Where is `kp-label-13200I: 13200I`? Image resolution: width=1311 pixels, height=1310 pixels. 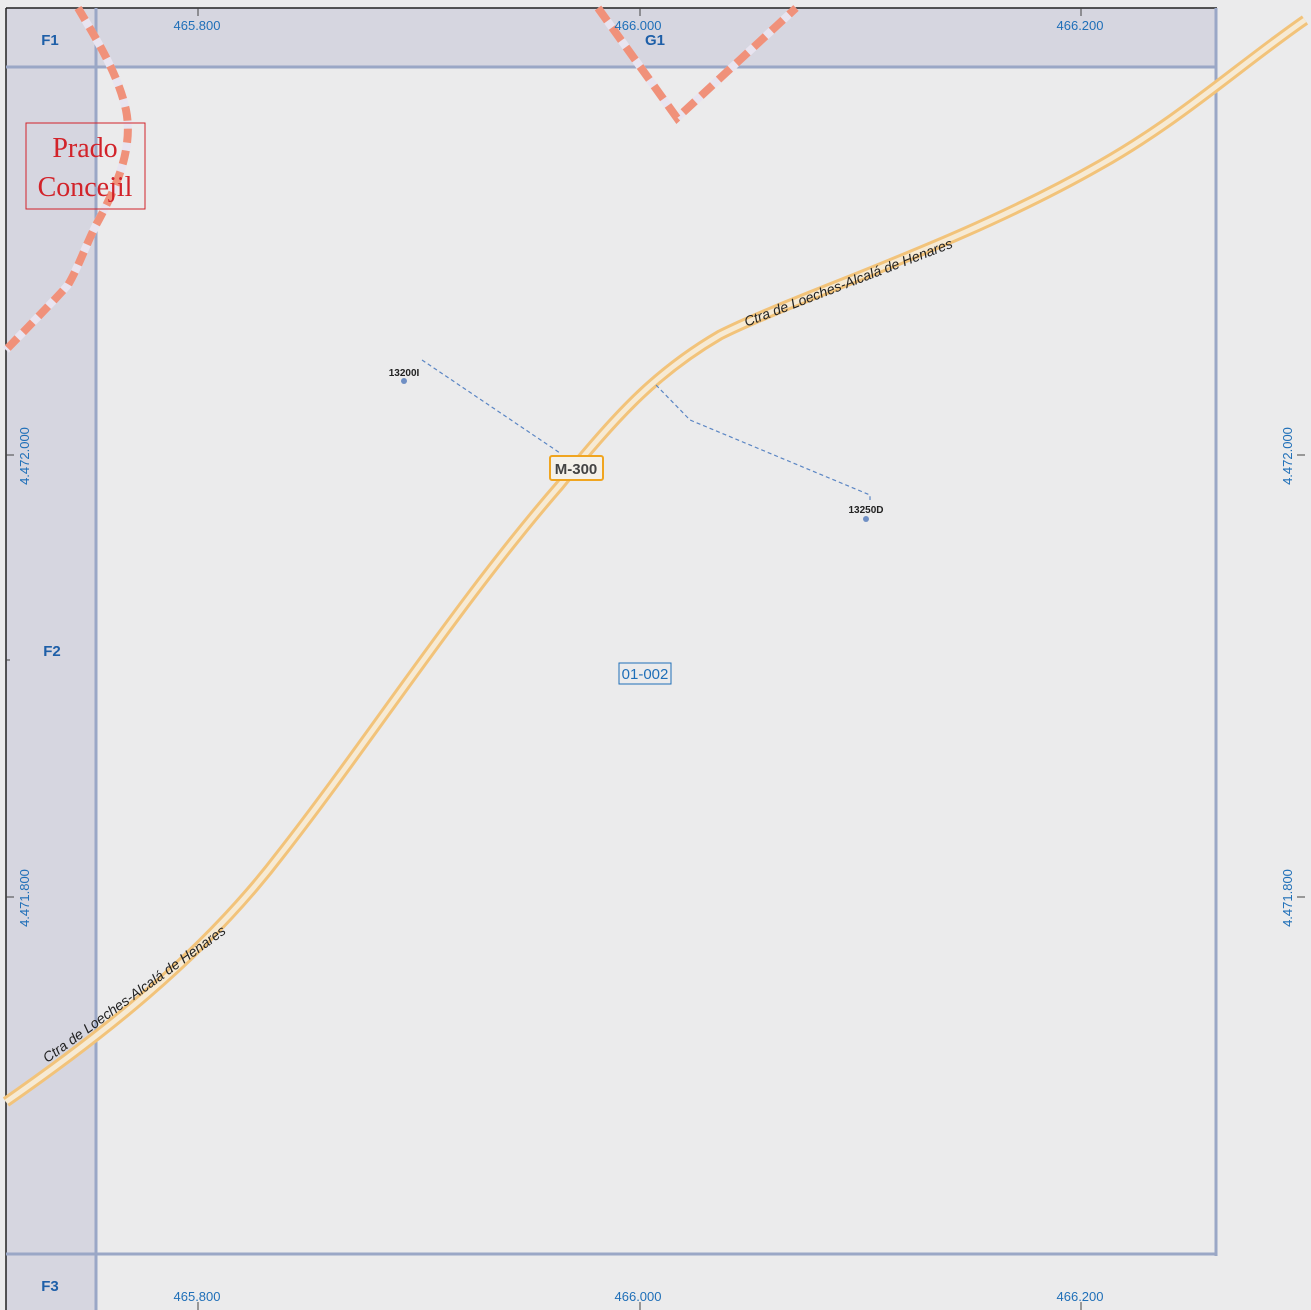
kp-label-13200I: 13200I is located at coordinates (404, 373).